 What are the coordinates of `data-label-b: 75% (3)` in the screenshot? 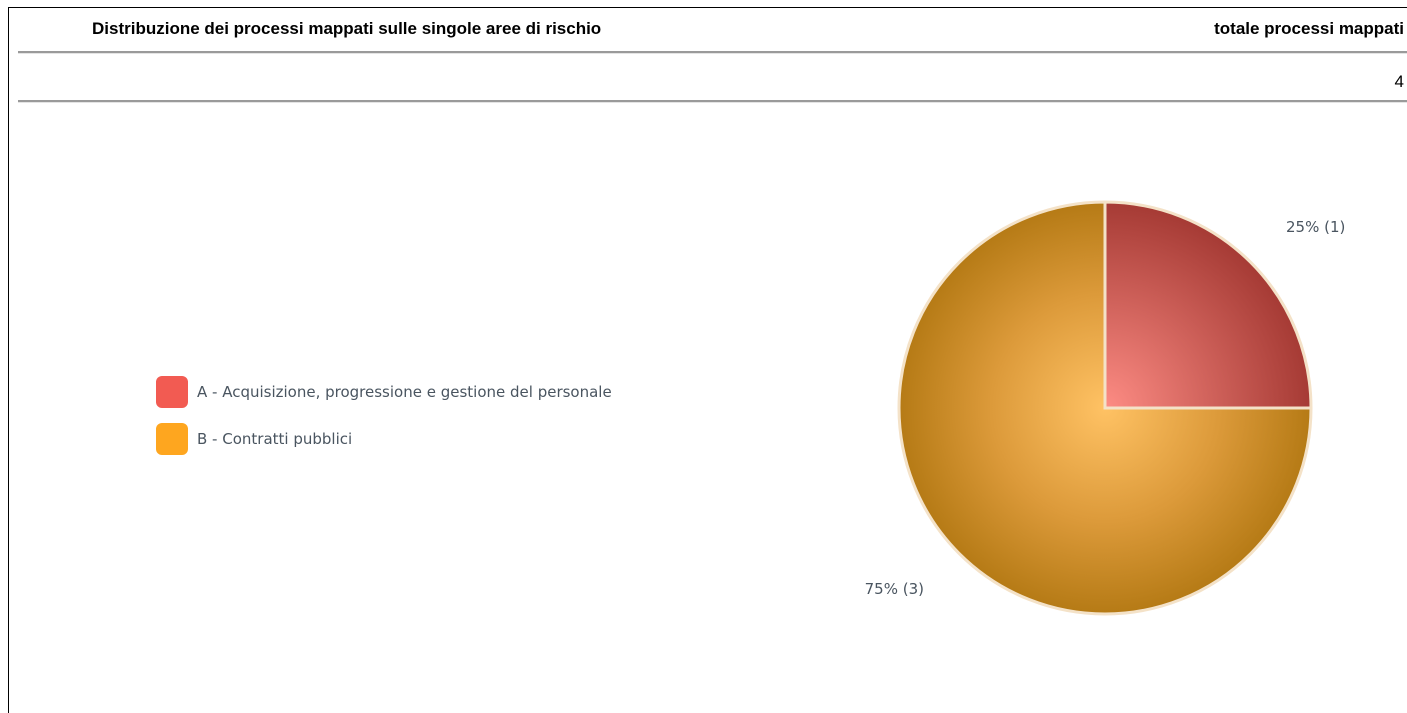 It's located at (894, 589).